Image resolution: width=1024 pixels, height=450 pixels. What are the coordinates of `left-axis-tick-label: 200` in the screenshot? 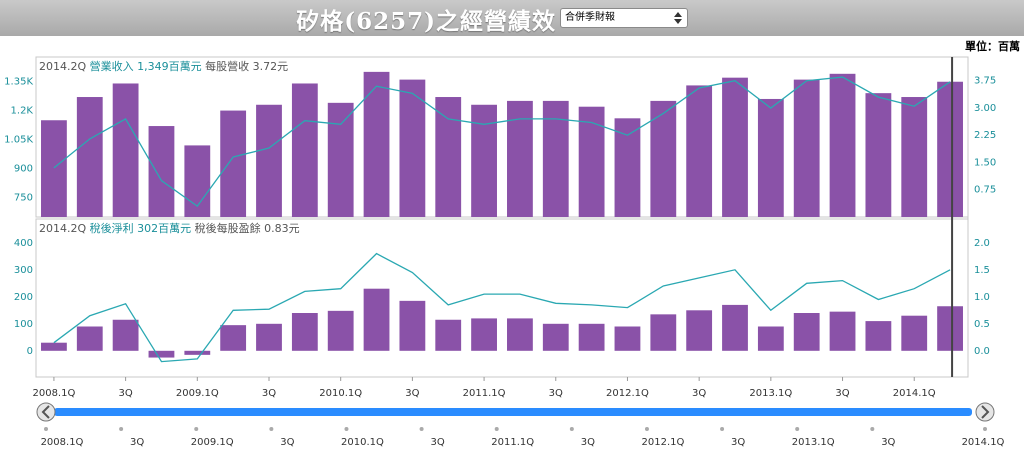 It's located at (23, 297).